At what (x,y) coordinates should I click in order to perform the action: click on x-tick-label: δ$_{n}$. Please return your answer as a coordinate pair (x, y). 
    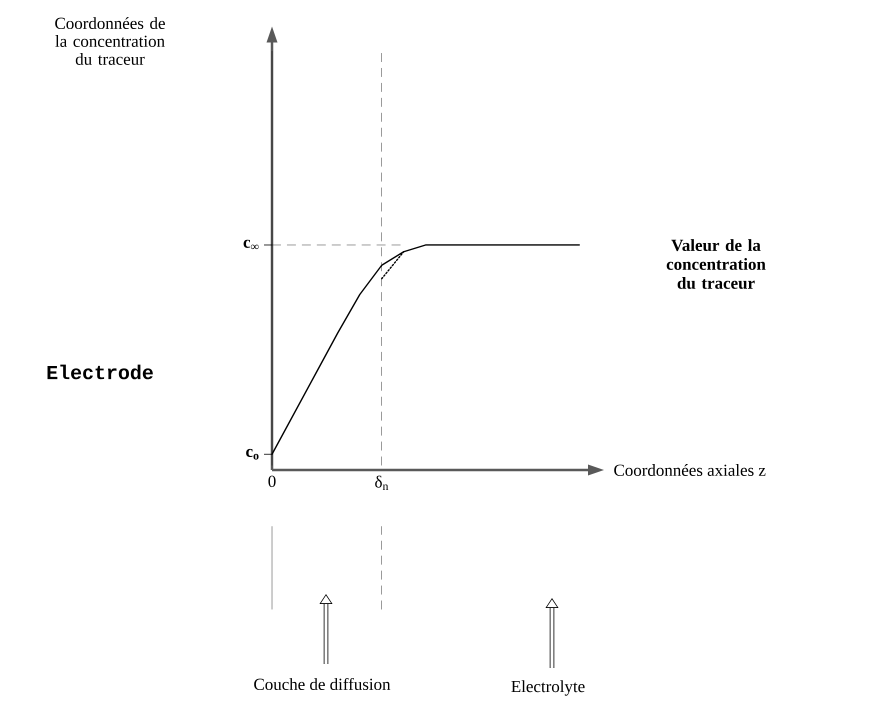
    Looking at the image, I should click on (381, 483).